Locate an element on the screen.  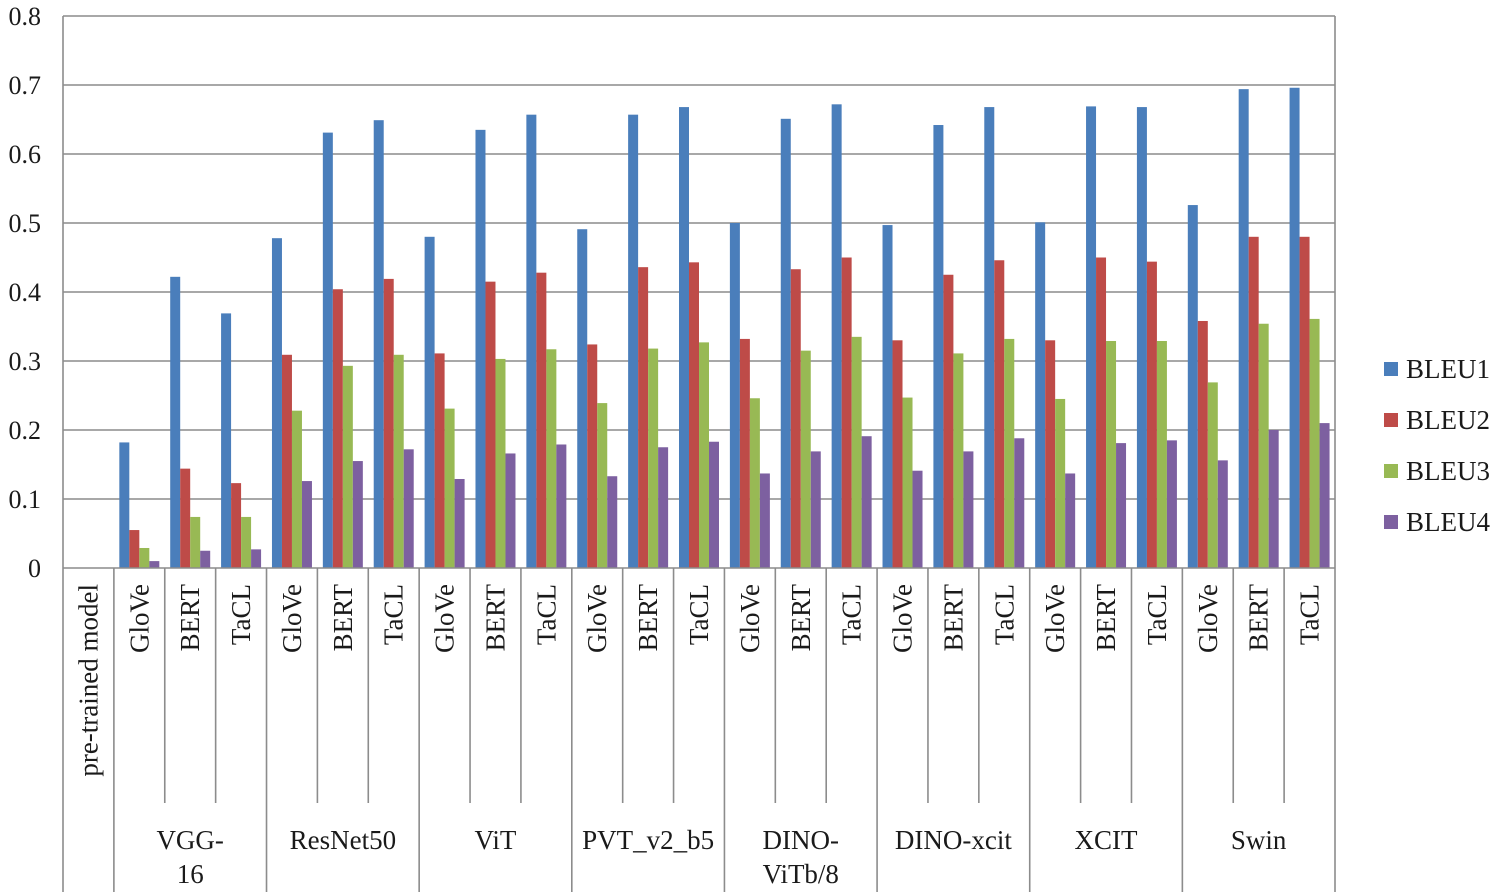
y-tick-label-0.1: 0.1 is located at coordinates (25, 499).